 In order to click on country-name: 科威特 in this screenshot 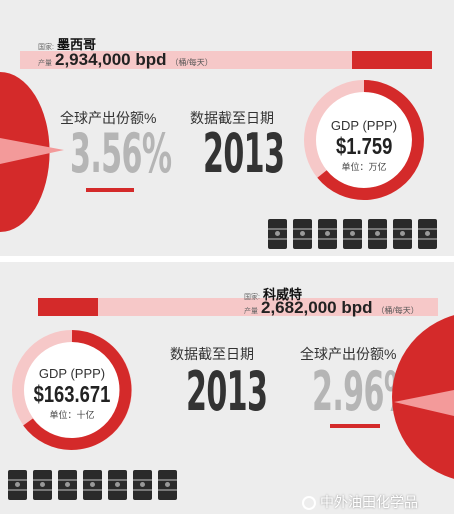, I will do `click(282, 294)`.